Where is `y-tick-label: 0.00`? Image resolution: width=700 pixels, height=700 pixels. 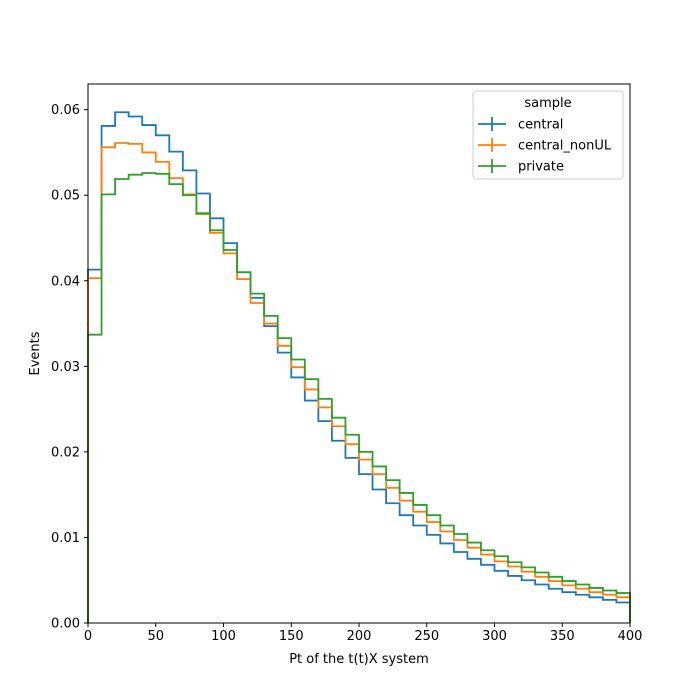
y-tick-label: 0.00 is located at coordinates (65, 624).